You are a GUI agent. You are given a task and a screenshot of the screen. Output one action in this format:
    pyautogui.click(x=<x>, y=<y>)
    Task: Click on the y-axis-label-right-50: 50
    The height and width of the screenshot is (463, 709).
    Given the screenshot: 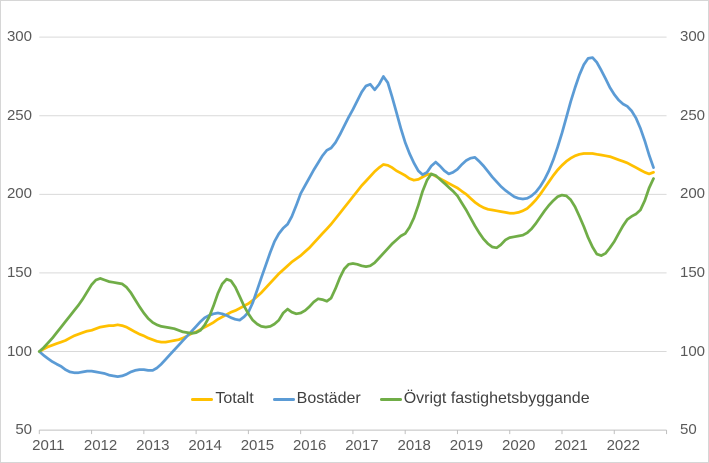 What is the action you would take?
    pyautogui.click(x=688, y=430)
    